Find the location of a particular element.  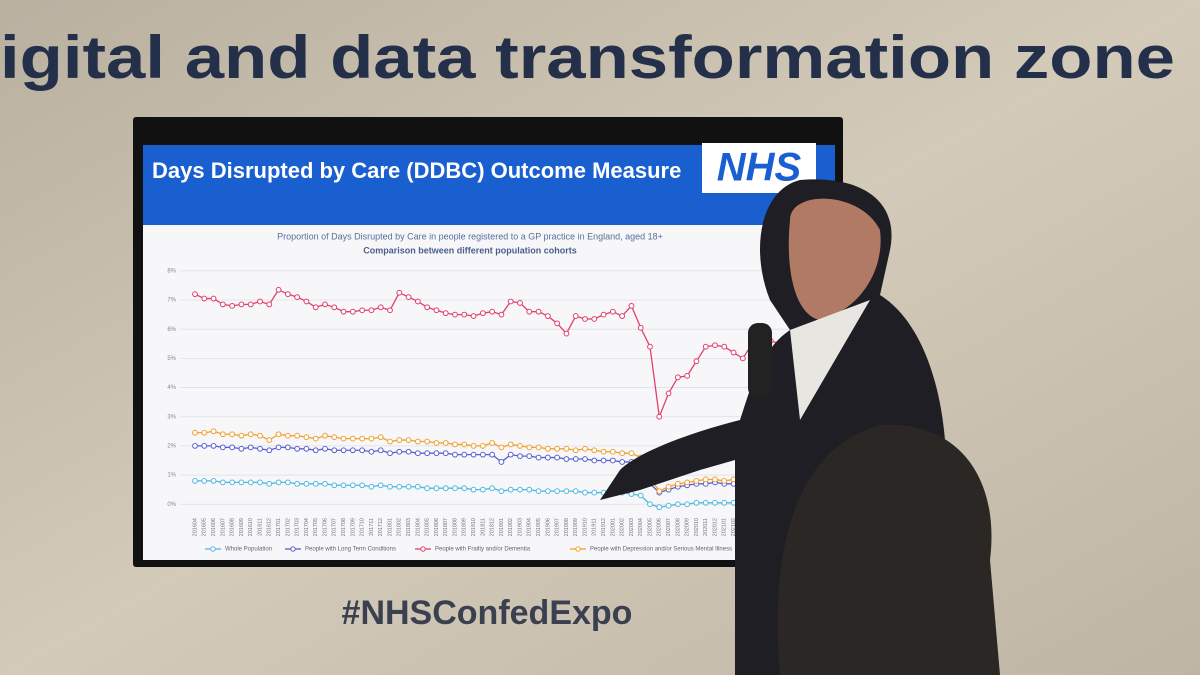

microphone is located at coordinates (760, 360).